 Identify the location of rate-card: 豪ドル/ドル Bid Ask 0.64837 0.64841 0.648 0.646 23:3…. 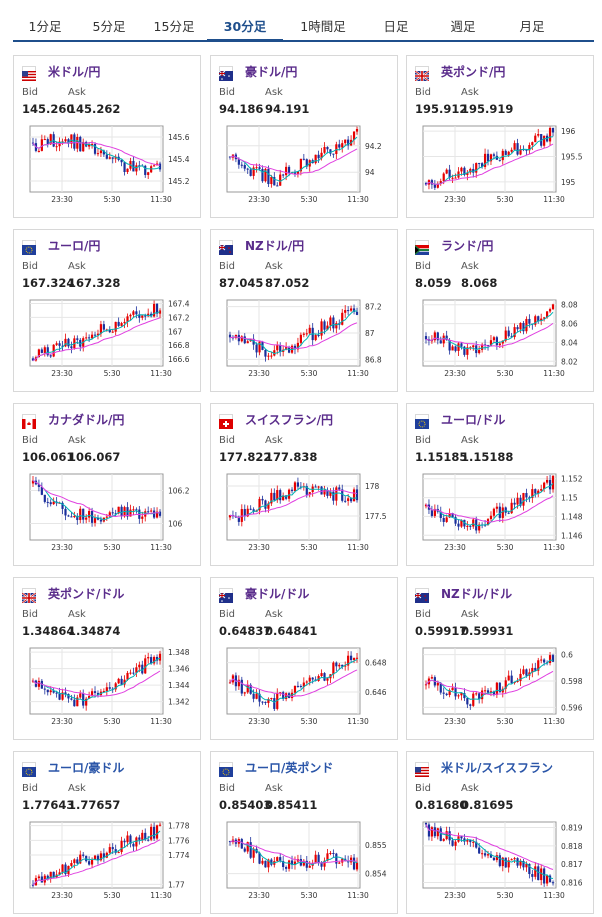
(304, 658).